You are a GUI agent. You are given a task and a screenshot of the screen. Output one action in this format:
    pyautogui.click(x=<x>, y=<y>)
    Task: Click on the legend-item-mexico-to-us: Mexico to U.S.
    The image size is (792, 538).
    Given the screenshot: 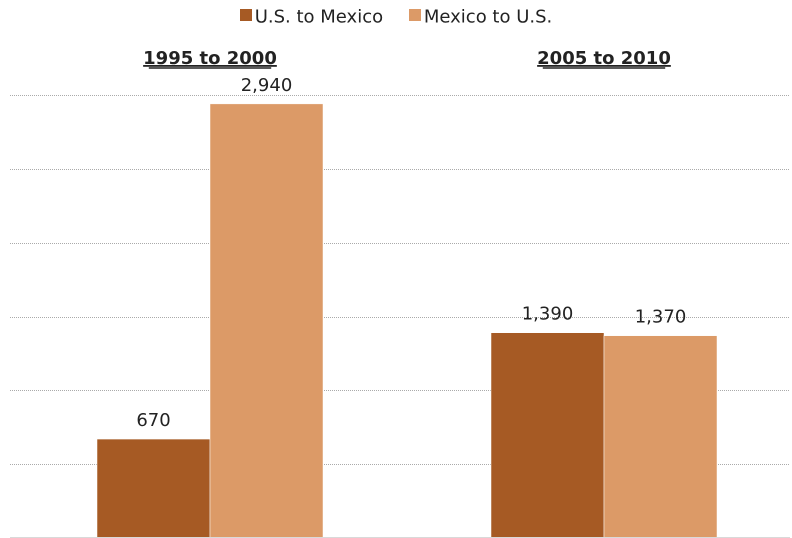 What is the action you would take?
    pyautogui.click(x=480, y=17)
    